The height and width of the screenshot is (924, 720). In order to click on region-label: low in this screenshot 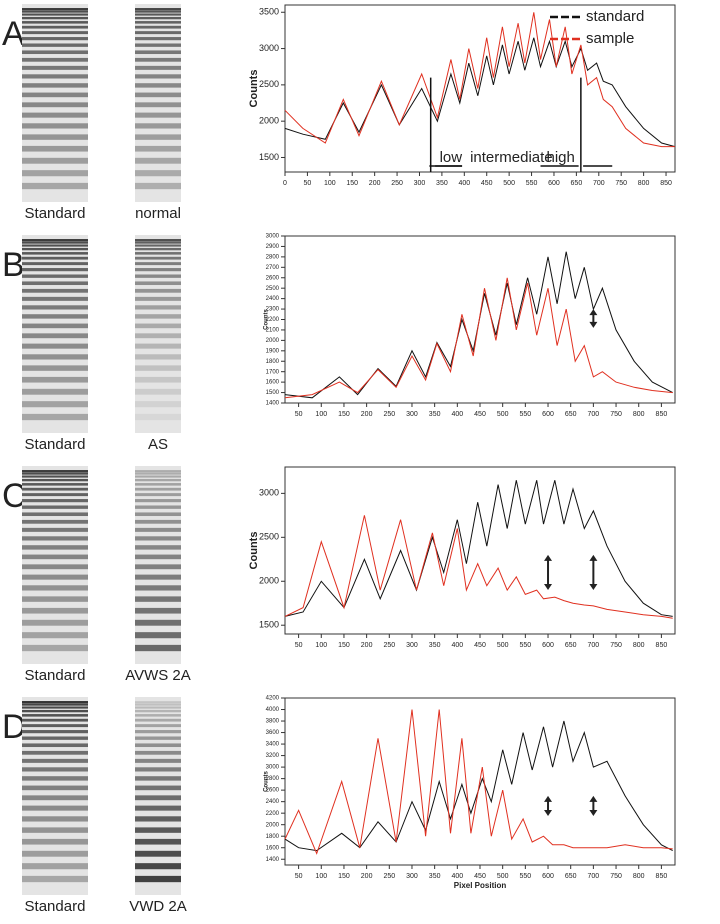, I will do `click(451, 157)`.